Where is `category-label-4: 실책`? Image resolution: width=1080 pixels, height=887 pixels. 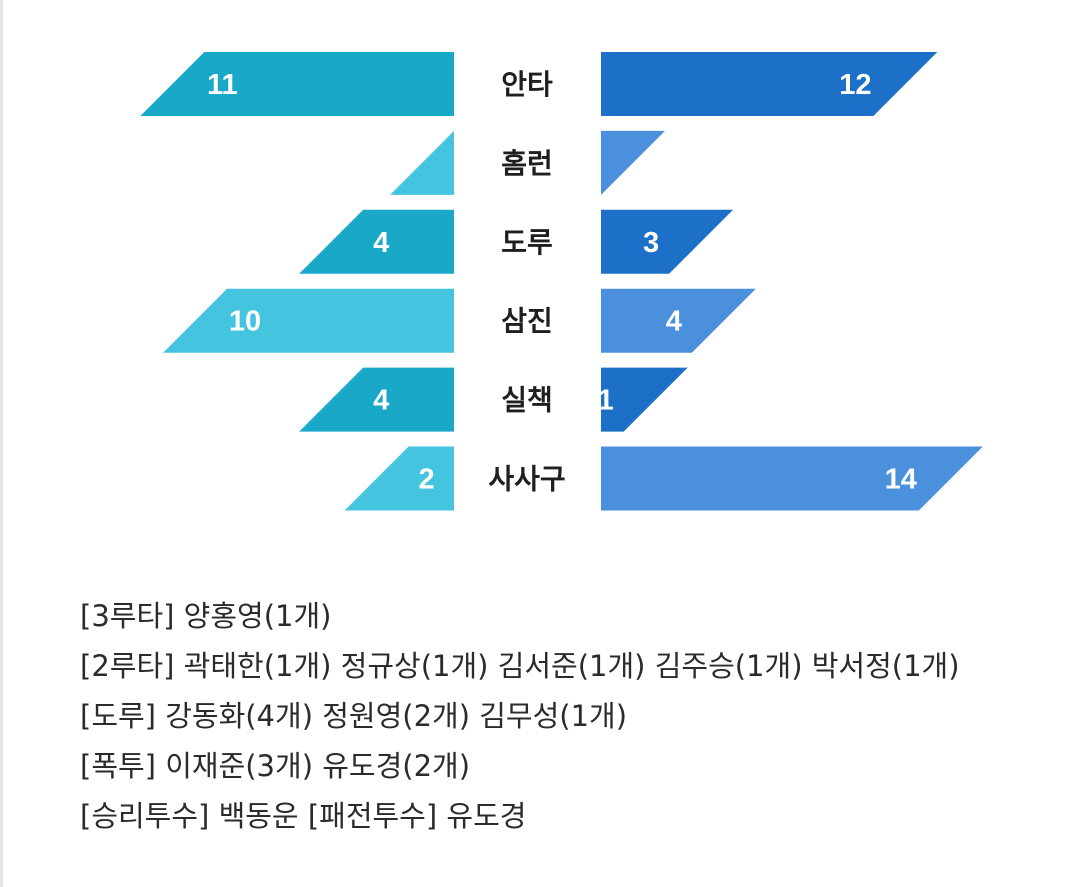 category-label-4: 실책 is located at coordinates (527, 400).